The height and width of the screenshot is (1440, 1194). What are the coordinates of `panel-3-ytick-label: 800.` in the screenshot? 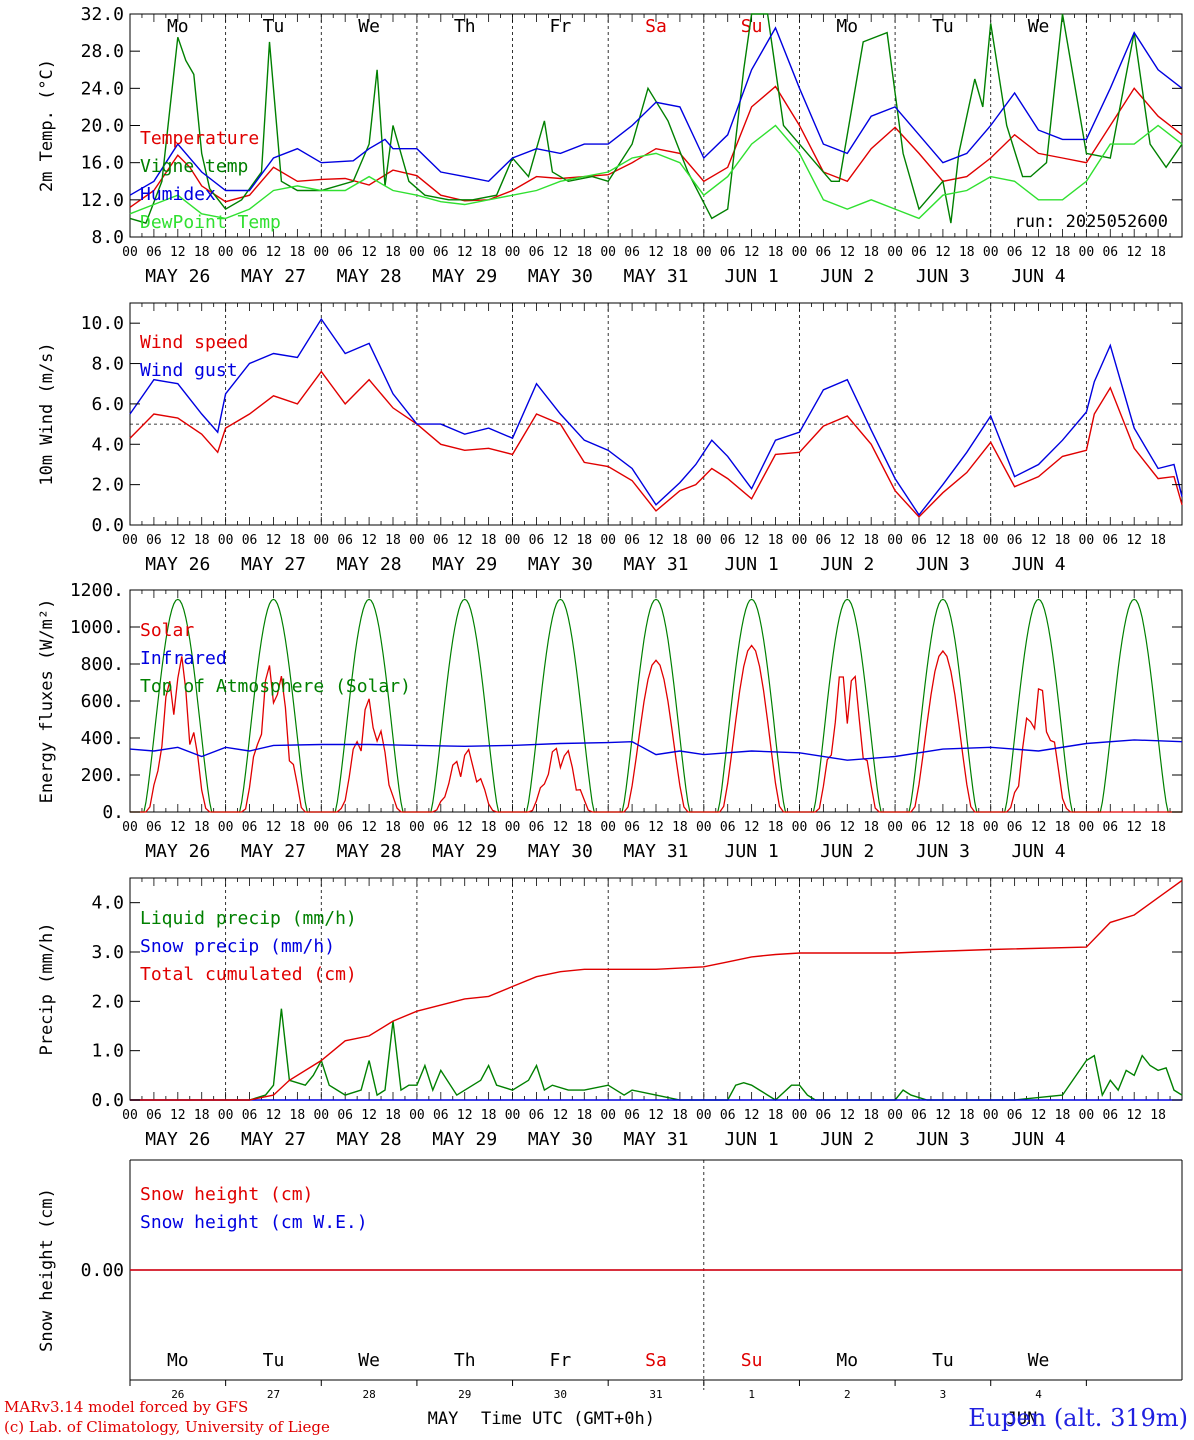 It's located at (102, 664).